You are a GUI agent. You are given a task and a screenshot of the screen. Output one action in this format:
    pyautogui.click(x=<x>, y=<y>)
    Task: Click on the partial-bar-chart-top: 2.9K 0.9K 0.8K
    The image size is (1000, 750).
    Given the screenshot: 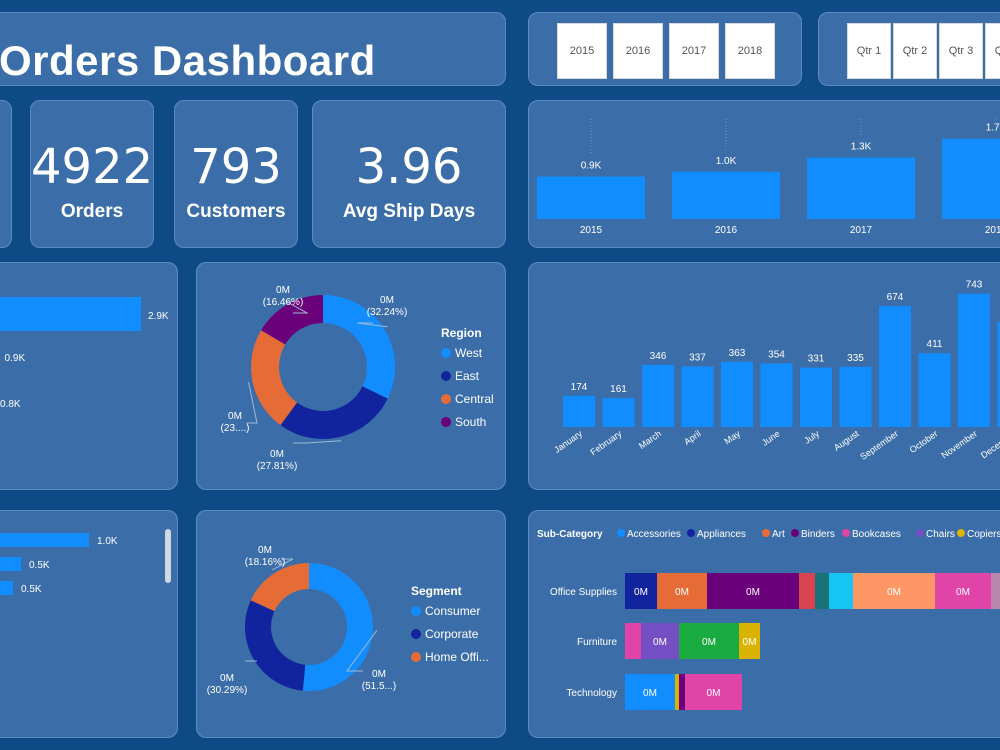 What is the action you would take?
    pyautogui.click(x=89, y=376)
    